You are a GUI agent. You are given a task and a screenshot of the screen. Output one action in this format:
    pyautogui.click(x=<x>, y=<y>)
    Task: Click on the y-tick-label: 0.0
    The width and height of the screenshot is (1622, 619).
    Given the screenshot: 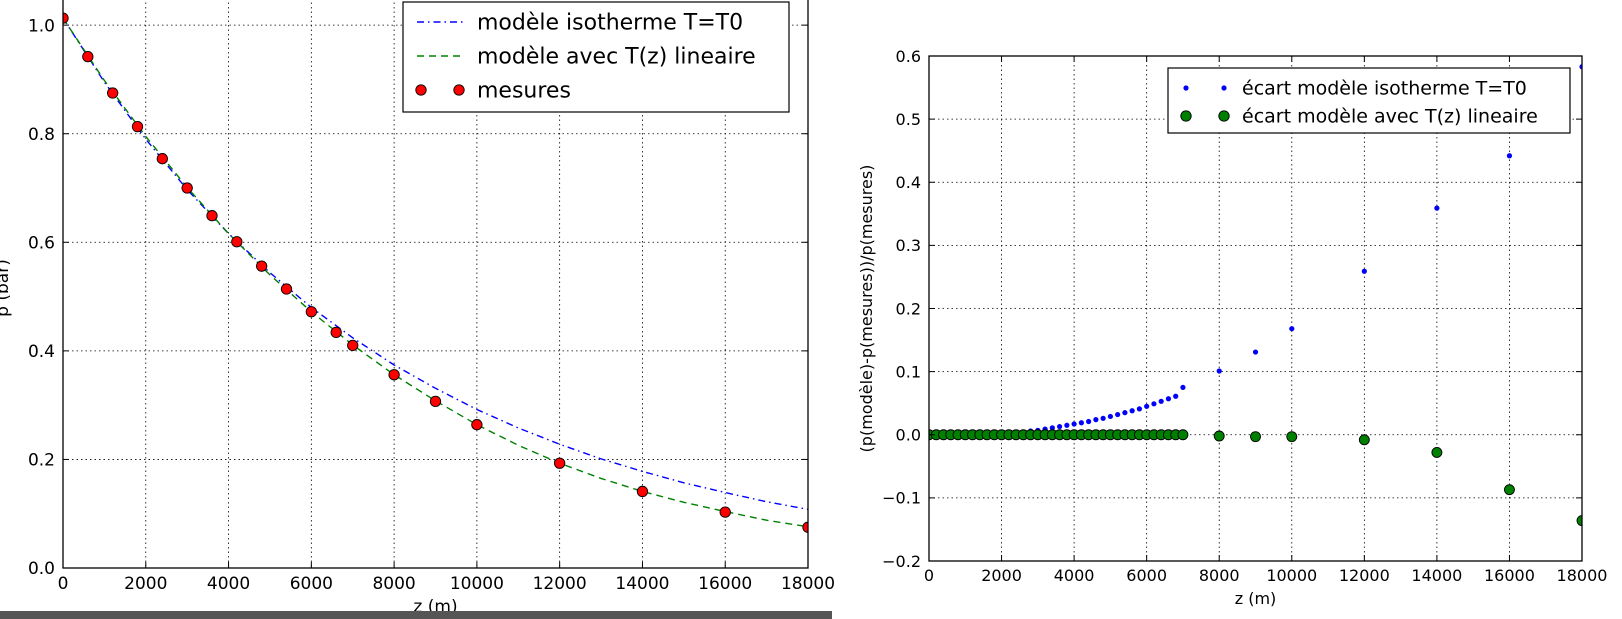 What is the action you would take?
    pyautogui.click(x=41, y=569)
    